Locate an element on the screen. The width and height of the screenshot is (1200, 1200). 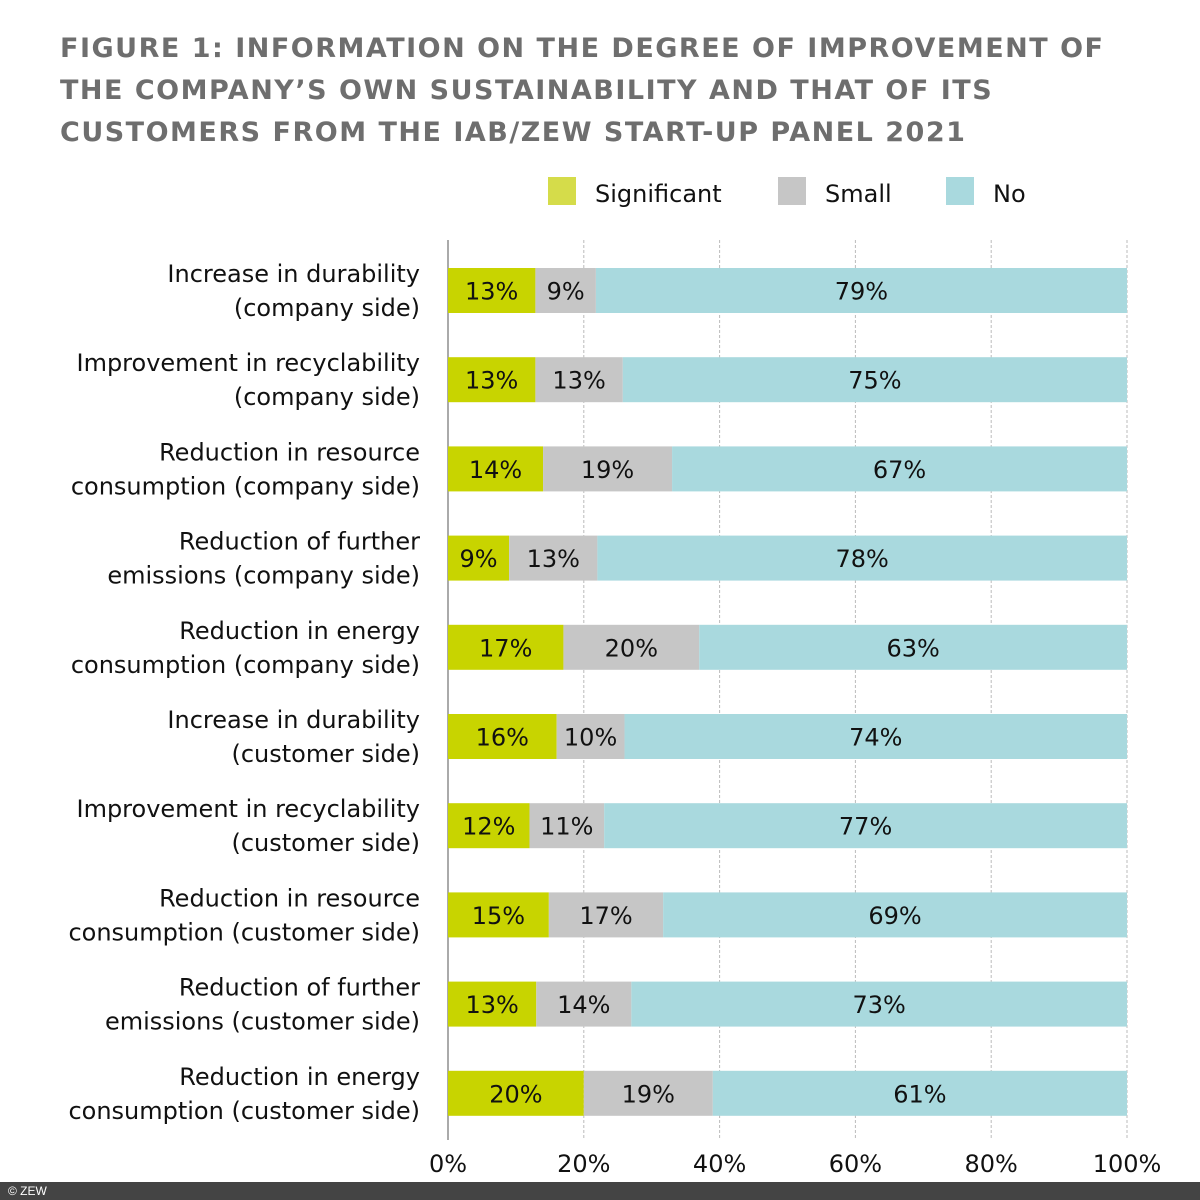
data-label: 12% is located at coordinates (488, 827).